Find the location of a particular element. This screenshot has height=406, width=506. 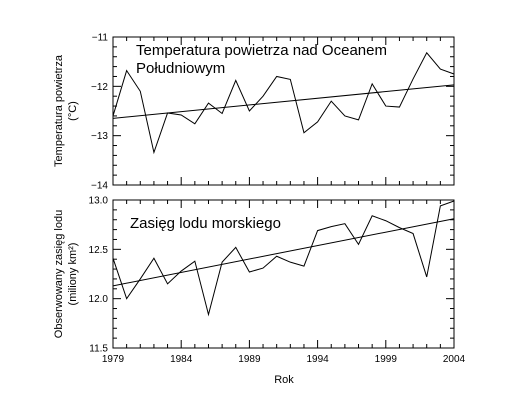

sea-ice-ytick-label: 11.5 is located at coordinates (98, 349).